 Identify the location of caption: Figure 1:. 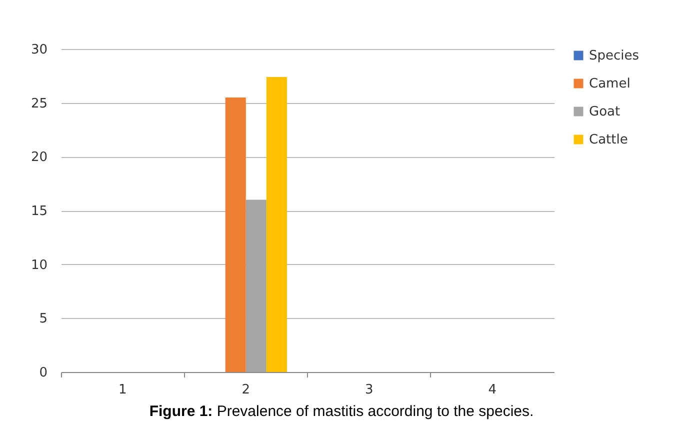
(181, 411).